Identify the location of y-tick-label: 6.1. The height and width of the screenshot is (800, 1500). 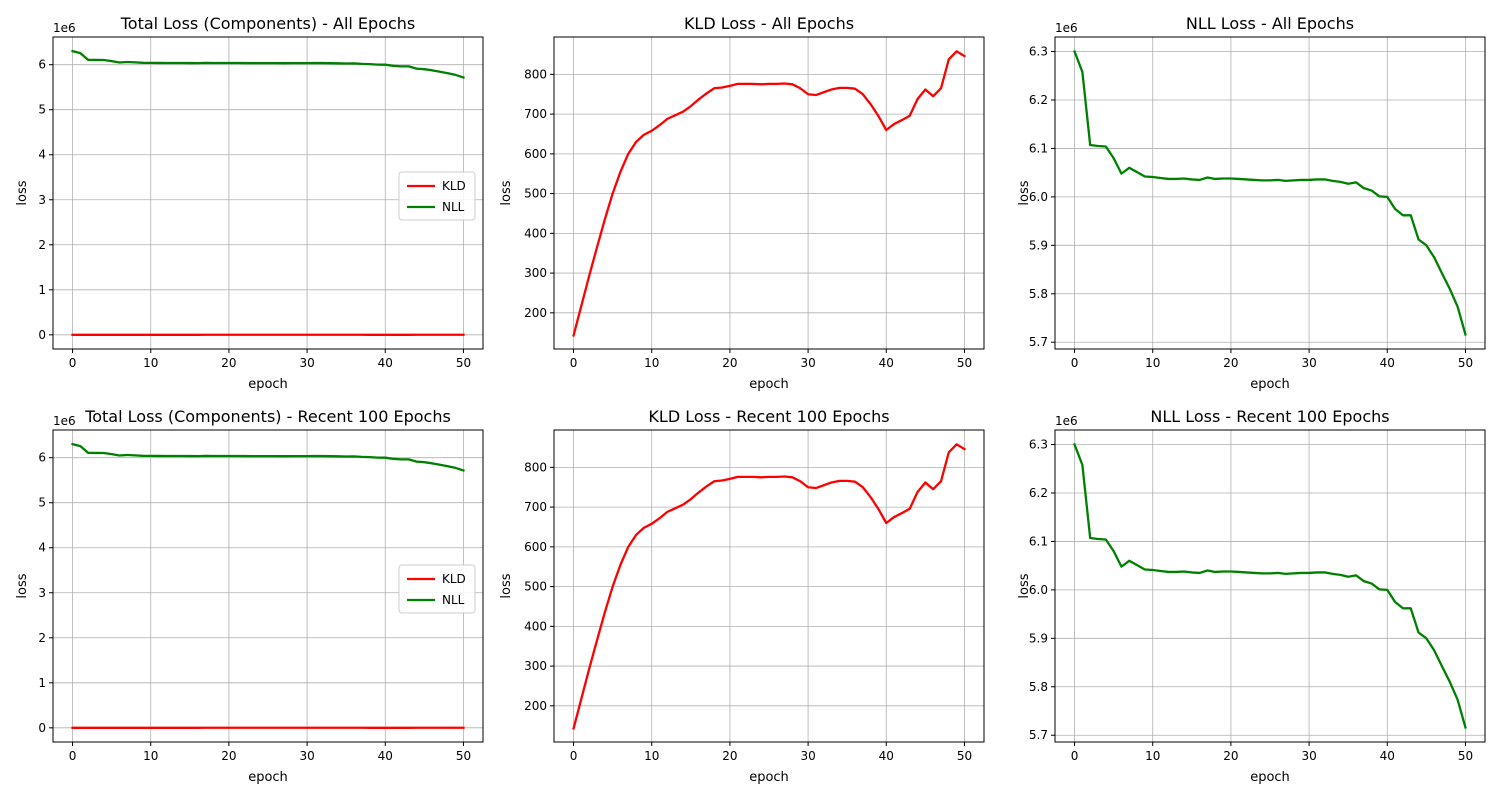
(1038, 541).